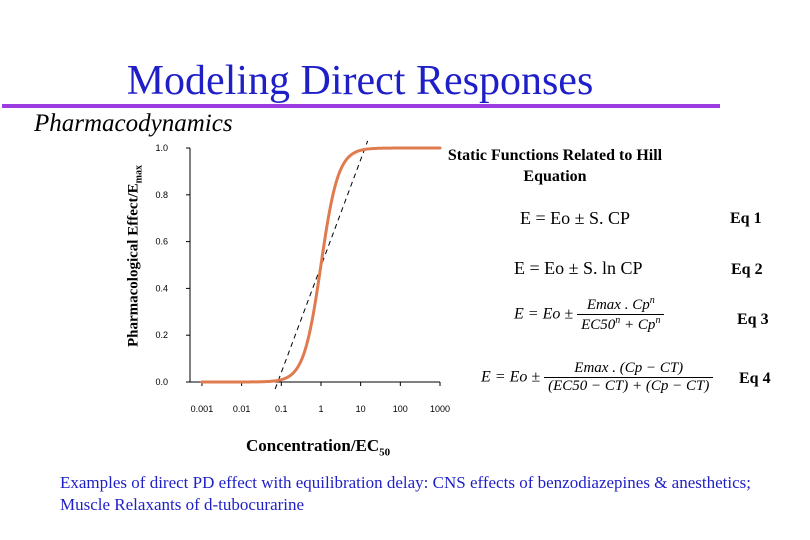 Image resolution: width=810 pixels, height=540 pixels. I want to click on equation-3-label: Eq 3, so click(753, 319).